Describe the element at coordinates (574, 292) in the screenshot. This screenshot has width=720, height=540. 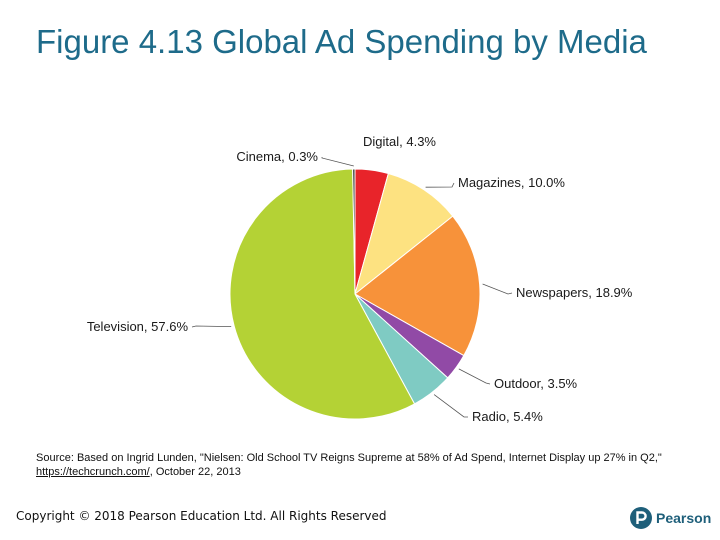
I see `slice-label-newspapers: Newspapers, 18.9%` at that location.